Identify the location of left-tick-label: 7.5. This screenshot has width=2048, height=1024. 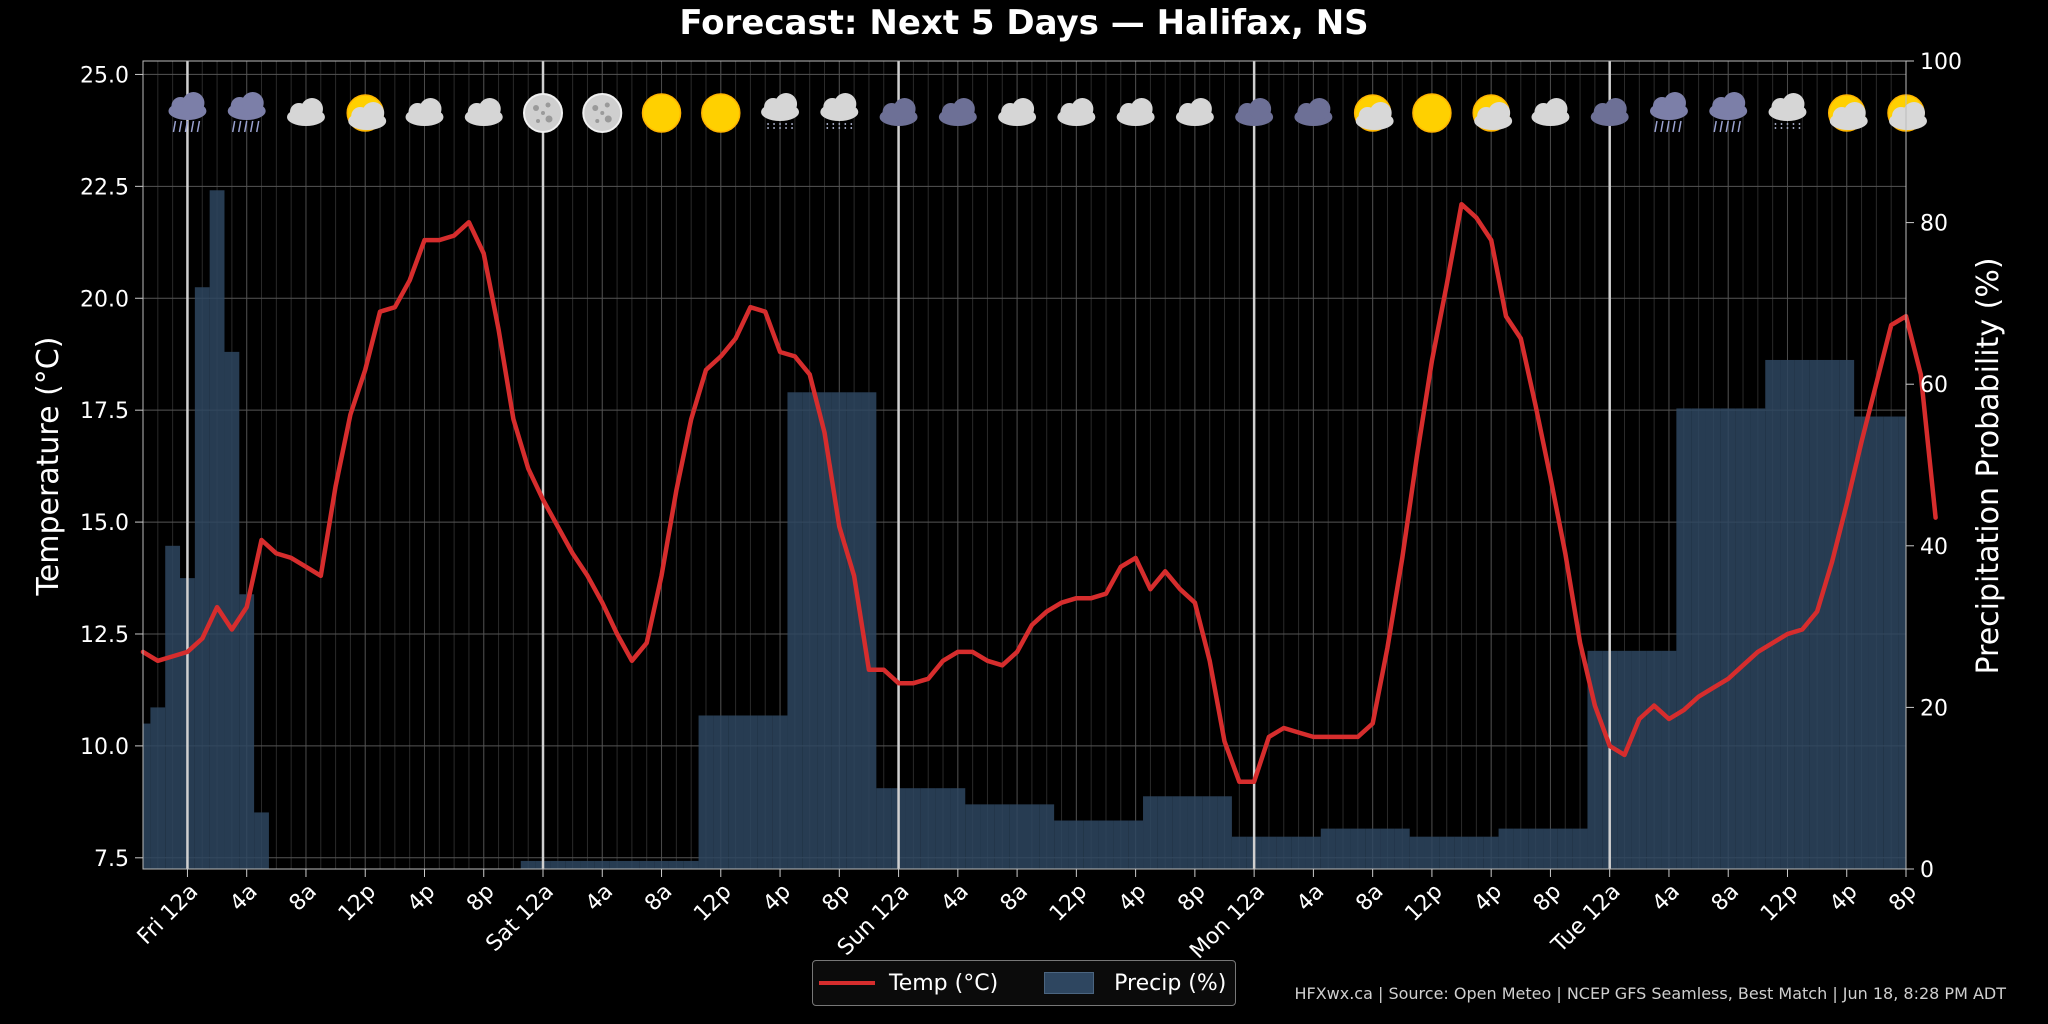
(111, 859).